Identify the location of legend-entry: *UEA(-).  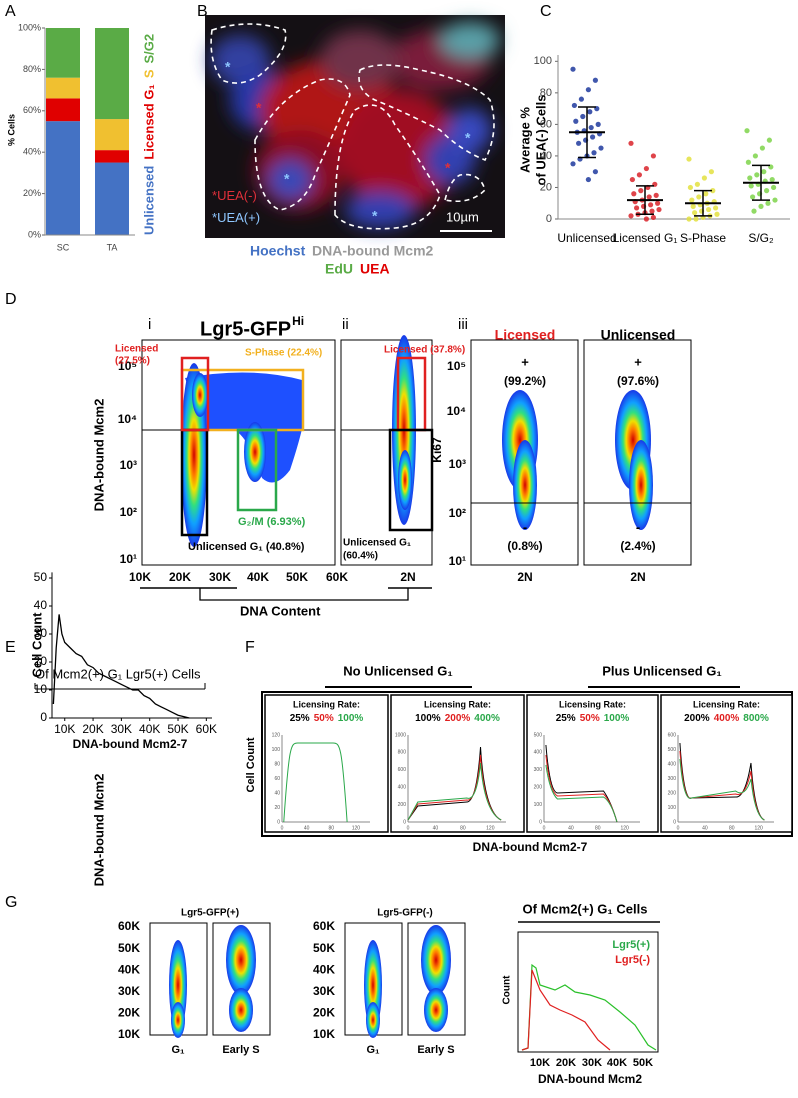
(234, 195).